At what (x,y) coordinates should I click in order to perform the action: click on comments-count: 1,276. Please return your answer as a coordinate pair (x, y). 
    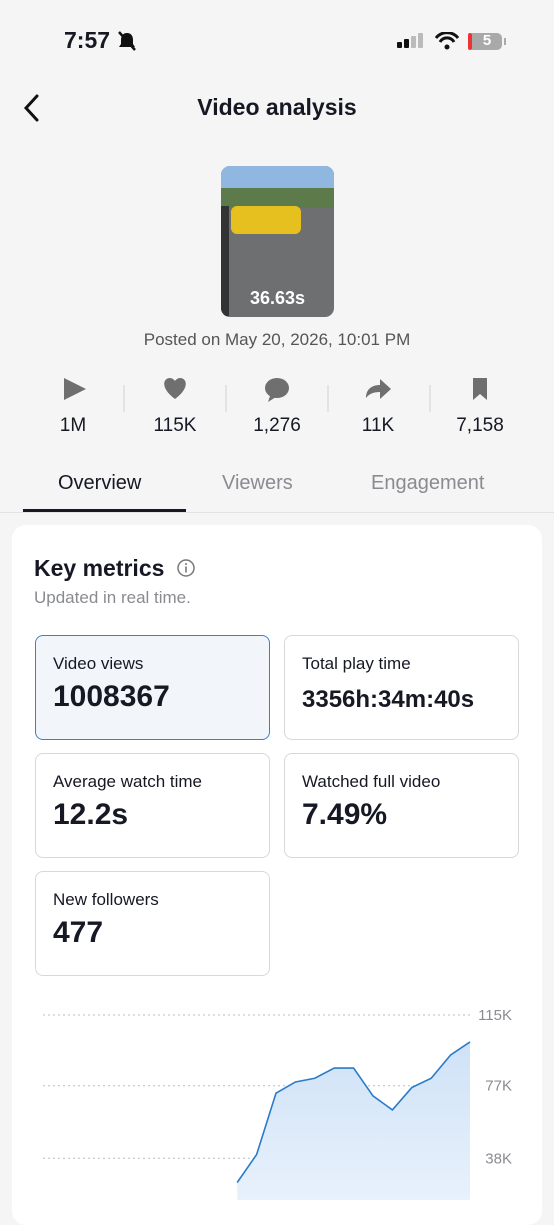
    Looking at the image, I should click on (277, 425).